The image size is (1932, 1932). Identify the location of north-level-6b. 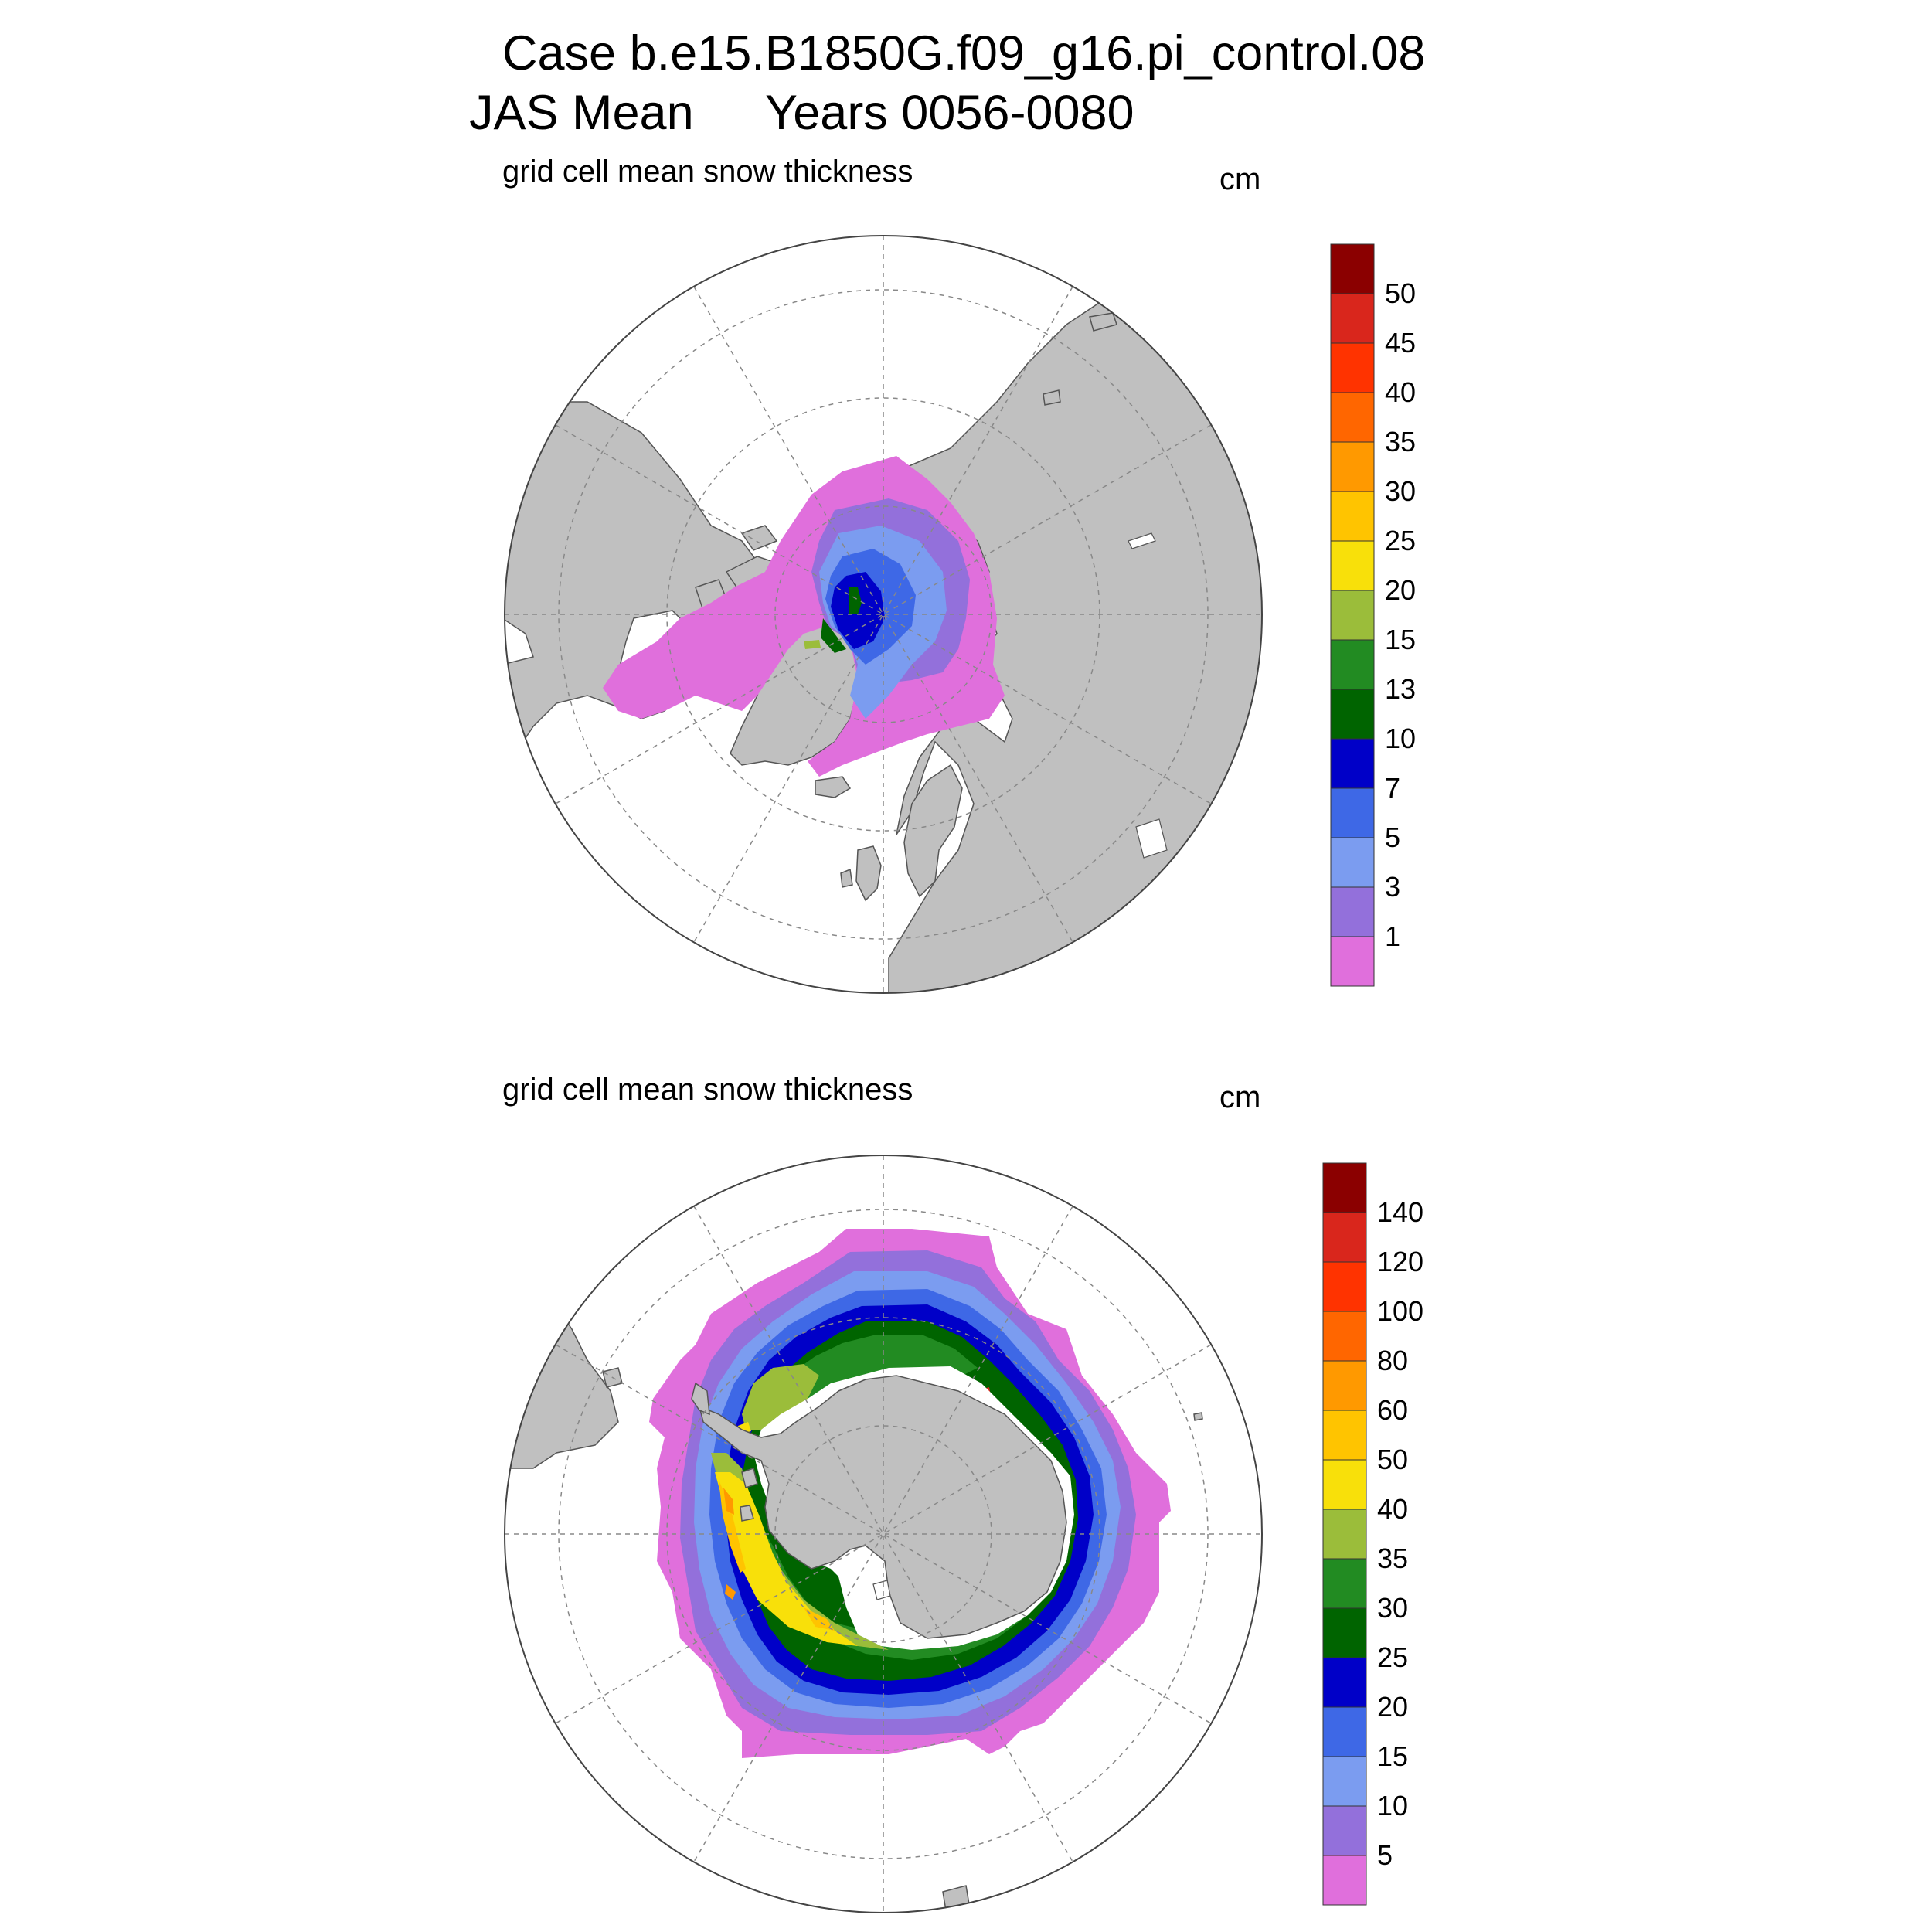
(834, 635).